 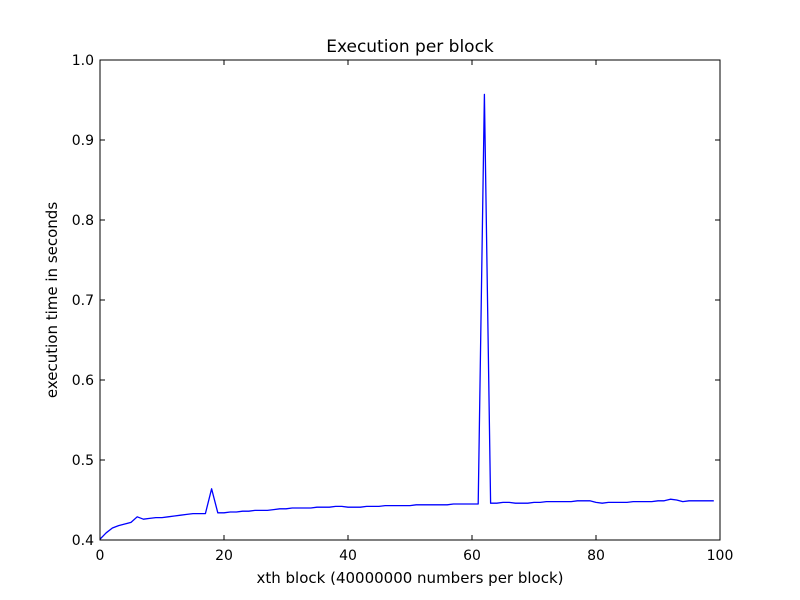 What do you see at coordinates (83, 221) in the screenshot?
I see `y-tick-label: 0.8` at bounding box center [83, 221].